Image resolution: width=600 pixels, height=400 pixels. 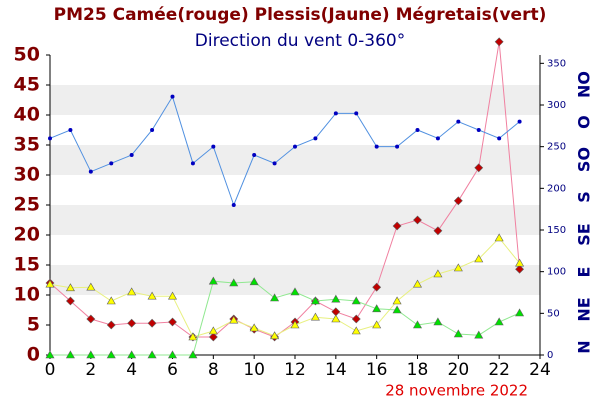 I want to click on y-tick-label: 25, so click(x=27, y=205).